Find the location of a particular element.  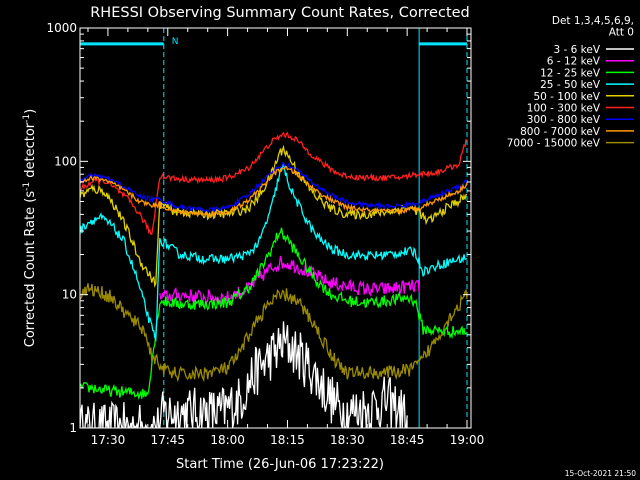

x-tick-label: 18:00 is located at coordinates (227, 440).